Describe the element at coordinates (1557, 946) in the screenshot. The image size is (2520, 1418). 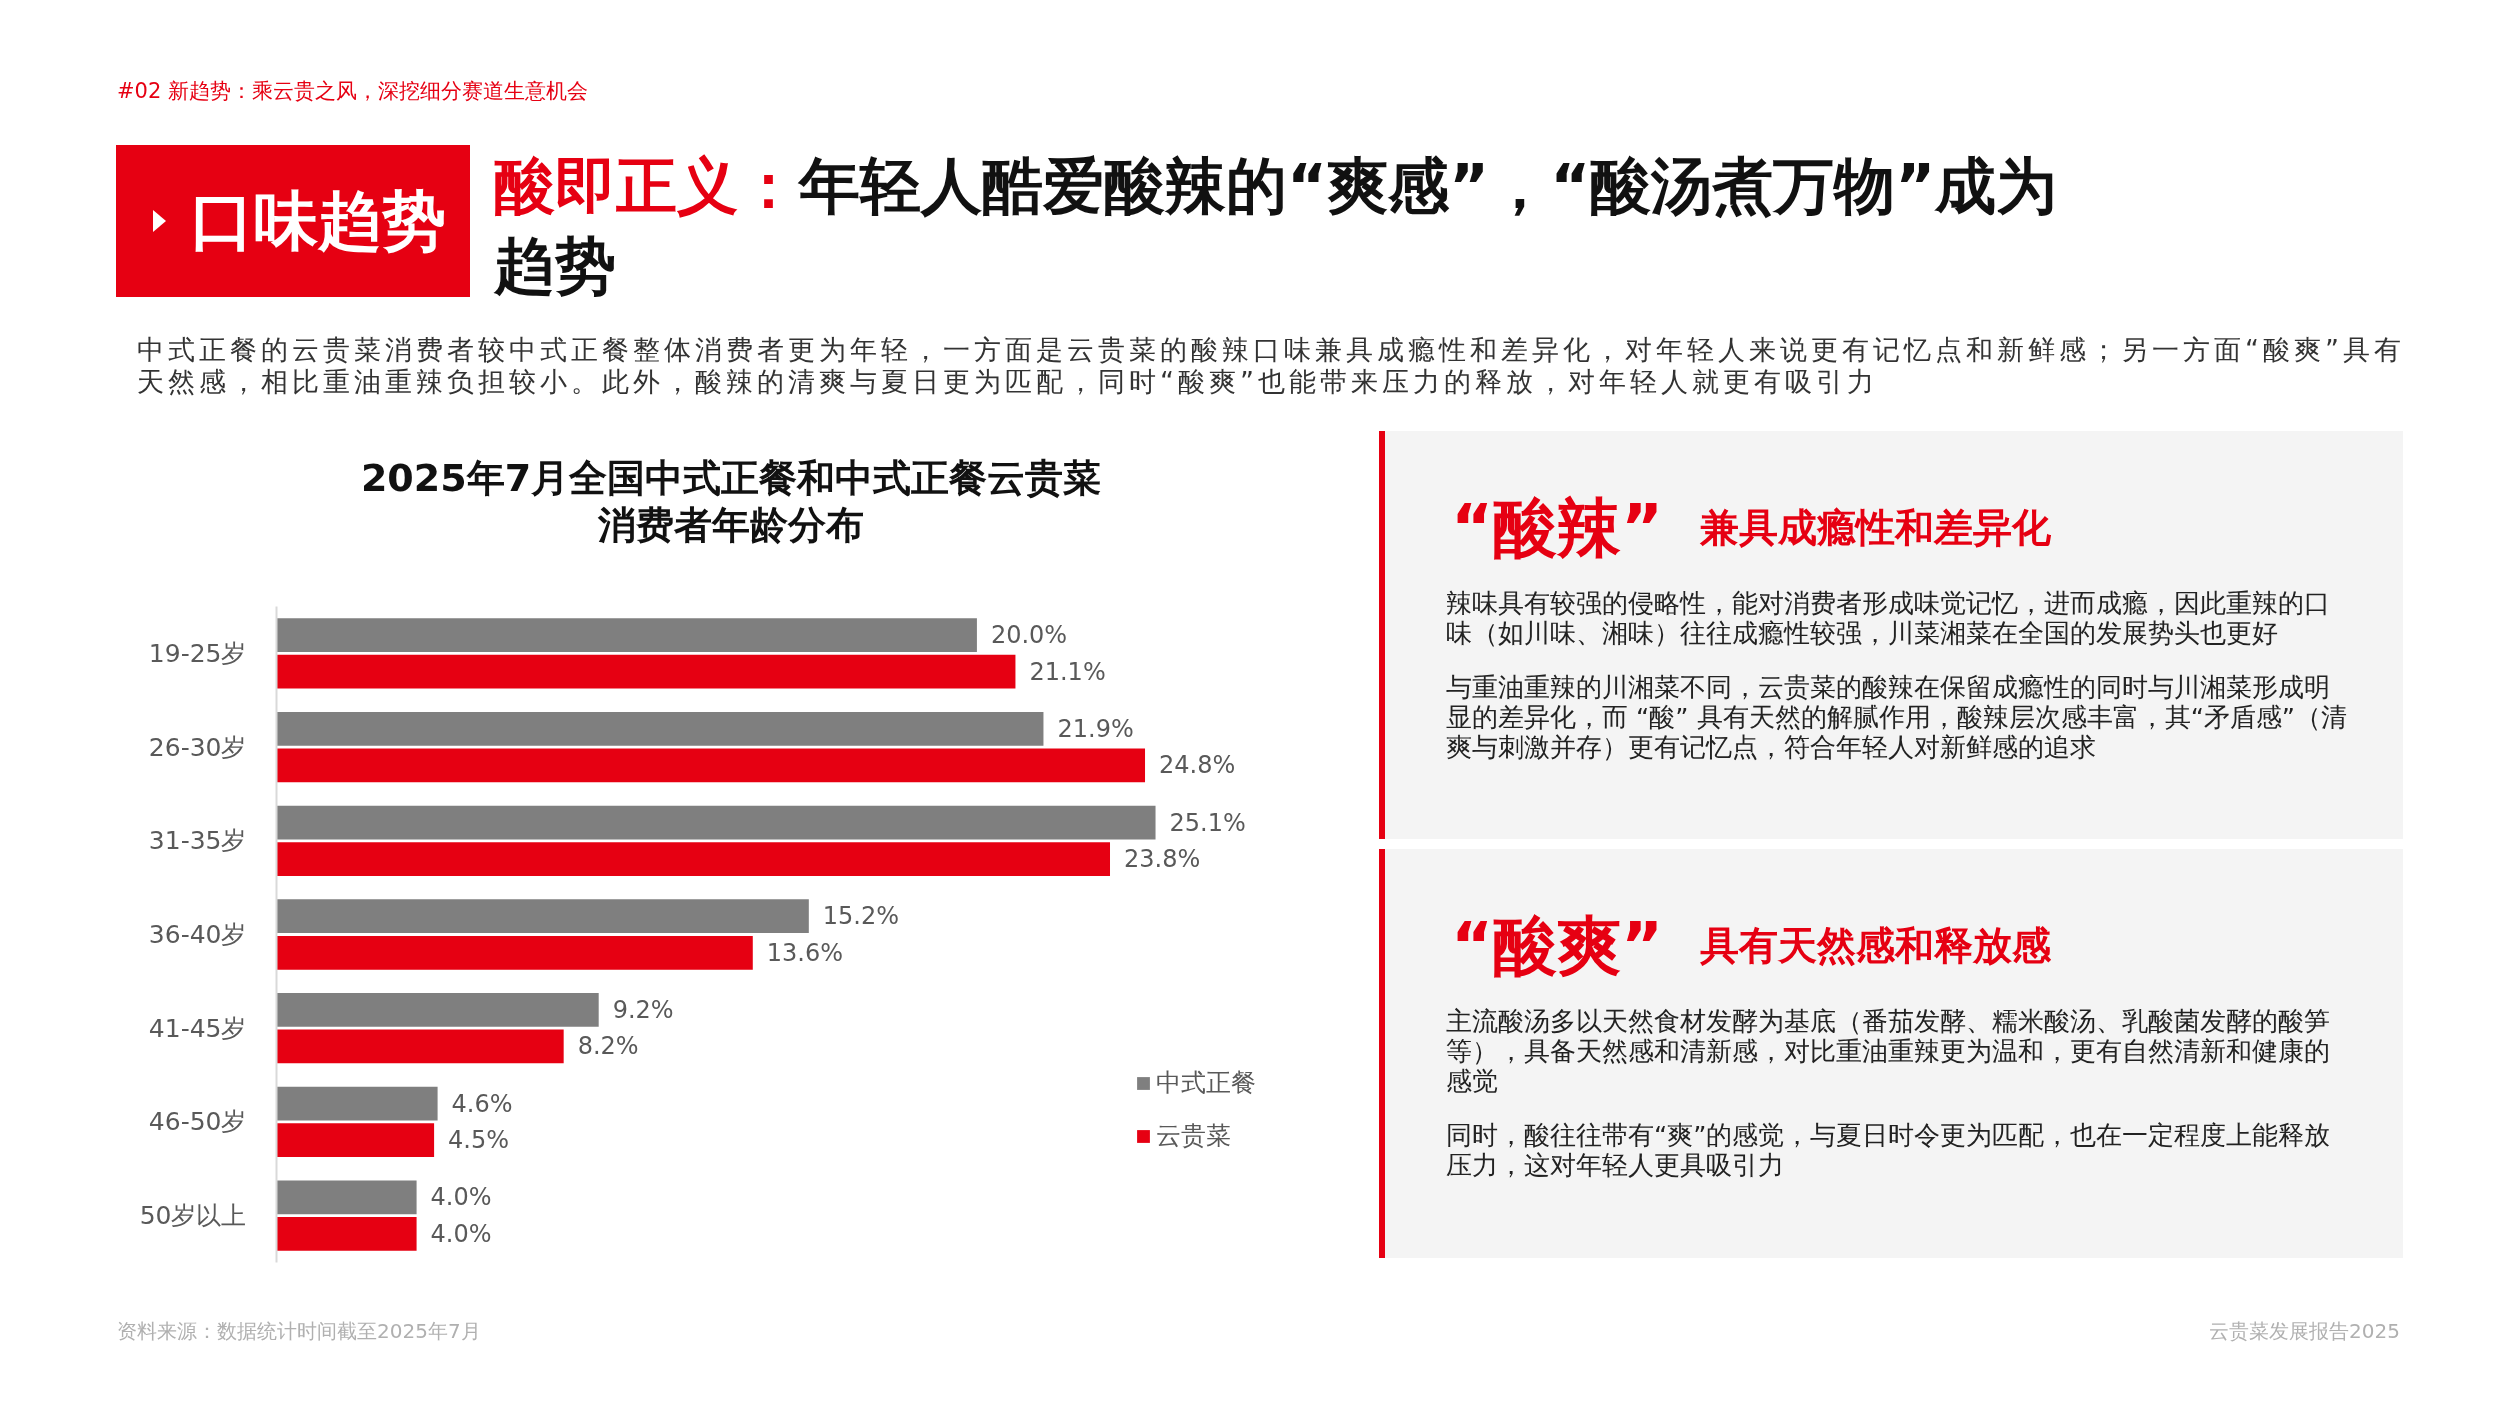
I see `text: “酸爽”` at that location.